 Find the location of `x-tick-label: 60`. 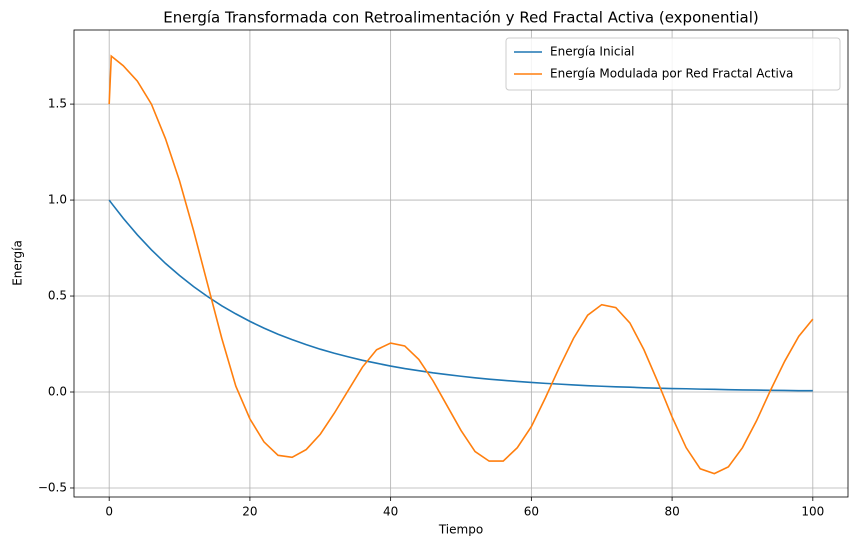

x-tick-label: 60 is located at coordinates (531, 512).